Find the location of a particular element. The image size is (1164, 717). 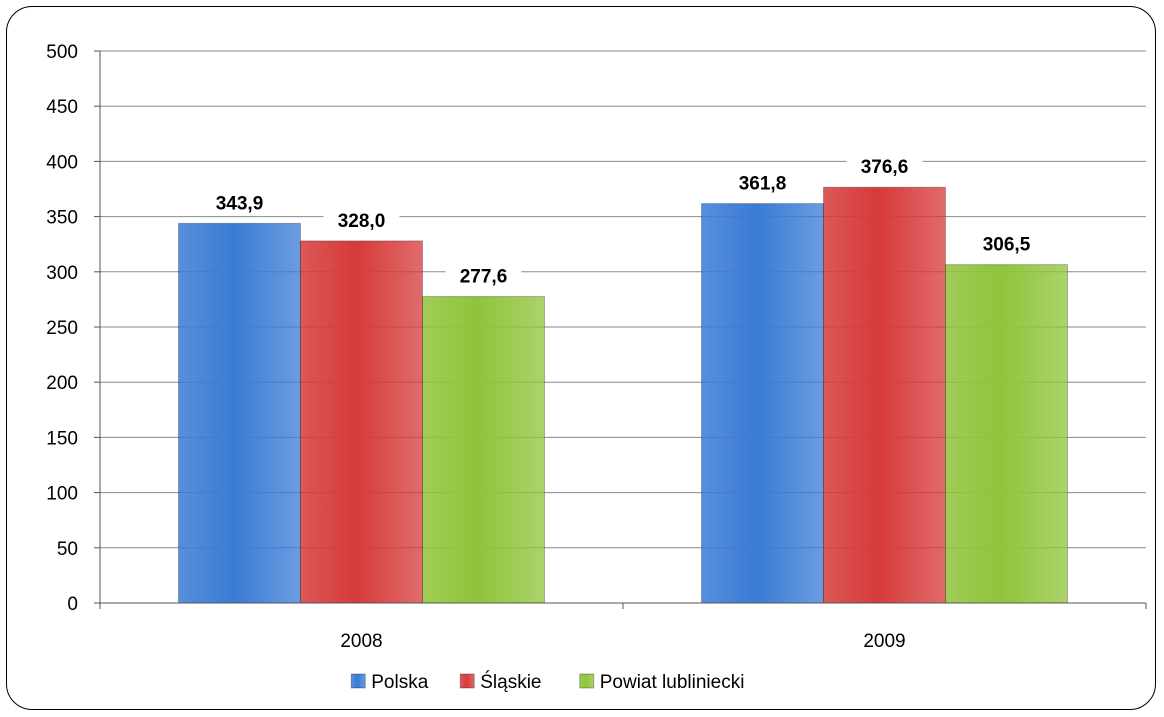

data-label: 361,8 is located at coordinates (763, 184).